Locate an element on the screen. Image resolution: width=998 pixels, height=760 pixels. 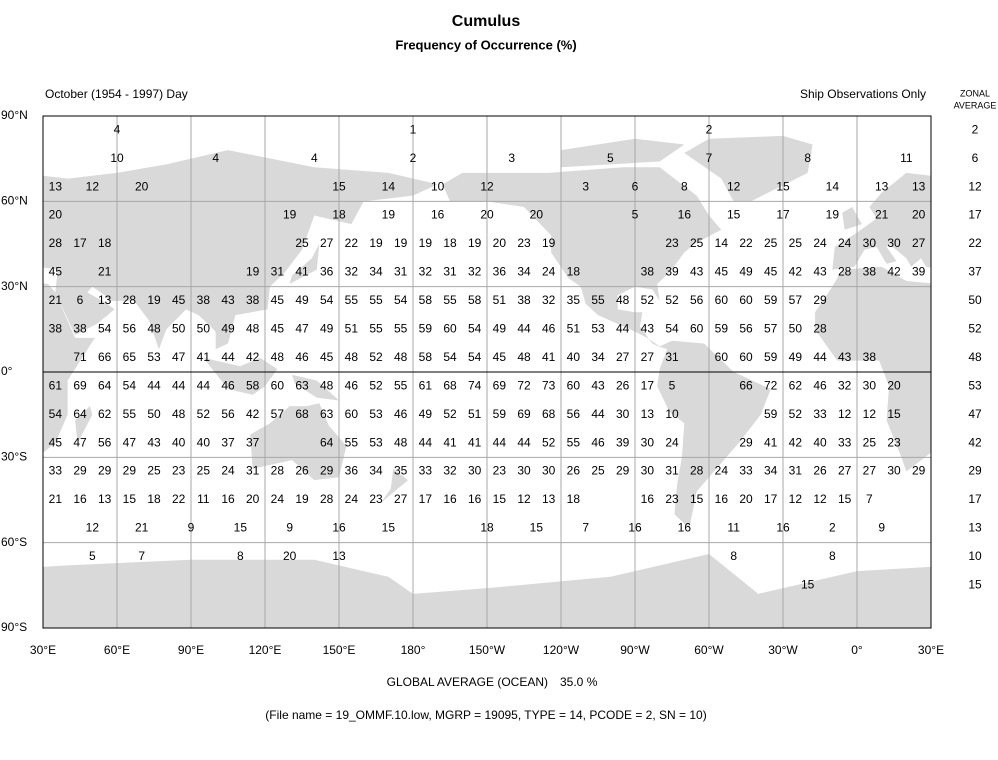
zonal-average: 52 is located at coordinates (975, 329).